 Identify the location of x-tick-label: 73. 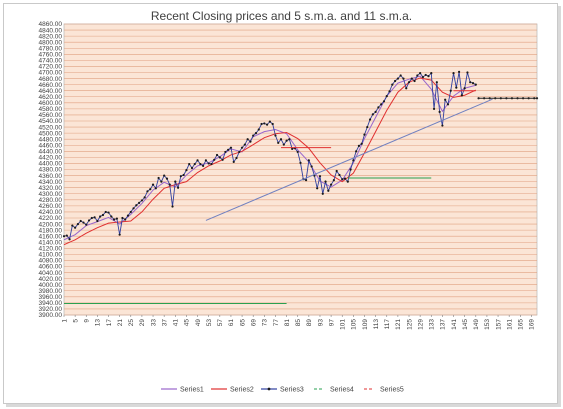
(265, 323).